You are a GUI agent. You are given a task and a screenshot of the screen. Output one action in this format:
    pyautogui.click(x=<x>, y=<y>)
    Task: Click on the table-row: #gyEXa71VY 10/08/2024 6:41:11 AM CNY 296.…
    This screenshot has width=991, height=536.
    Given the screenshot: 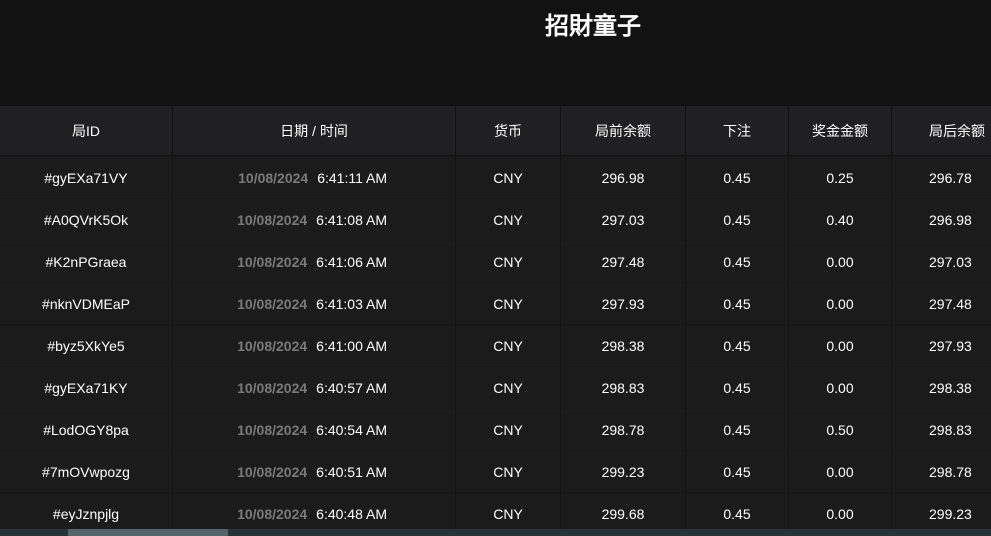 What is the action you would take?
    pyautogui.click(x=495, y=177)
    